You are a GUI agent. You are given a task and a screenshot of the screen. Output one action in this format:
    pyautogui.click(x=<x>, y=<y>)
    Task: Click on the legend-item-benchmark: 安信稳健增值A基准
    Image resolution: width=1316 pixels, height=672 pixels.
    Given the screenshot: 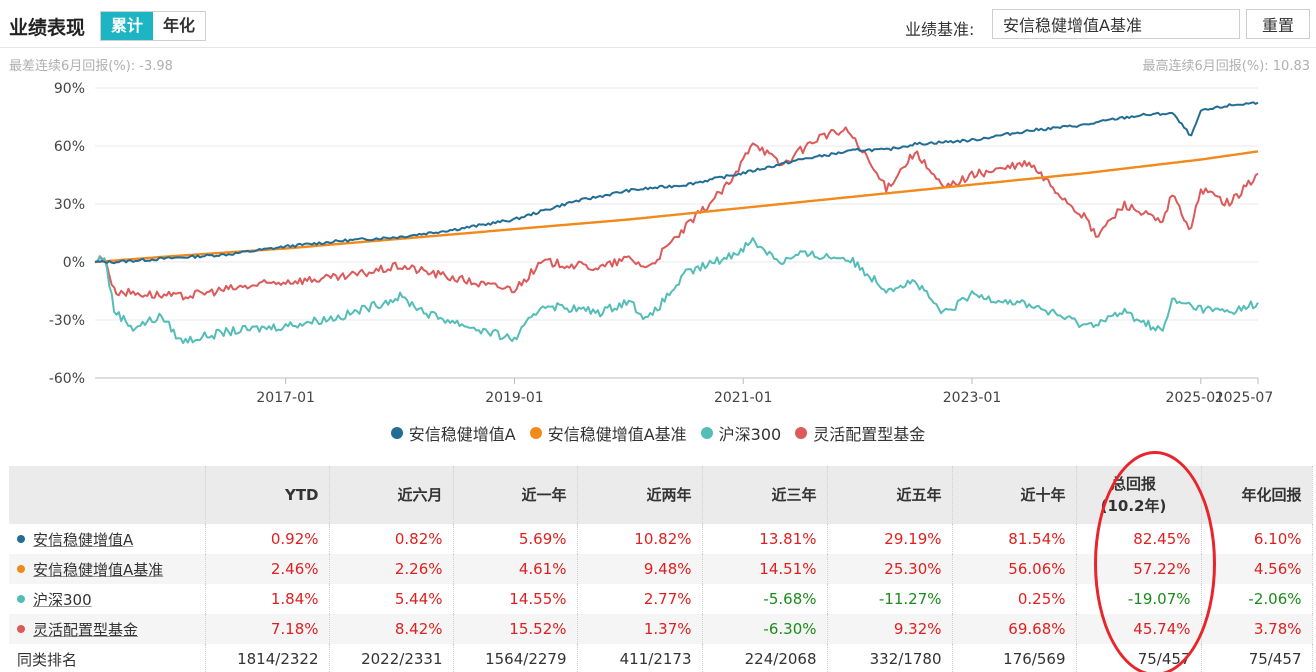 What is the action you would take?
    pyautogui.click(x=608, y=433)
    